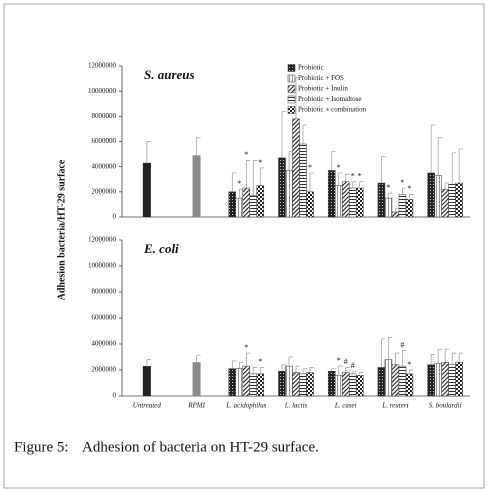 This screenshot has height=493, width=489. I want to click on y-axis-label: Adhesion bacteria/HT-29 surface, so click(61, 229).